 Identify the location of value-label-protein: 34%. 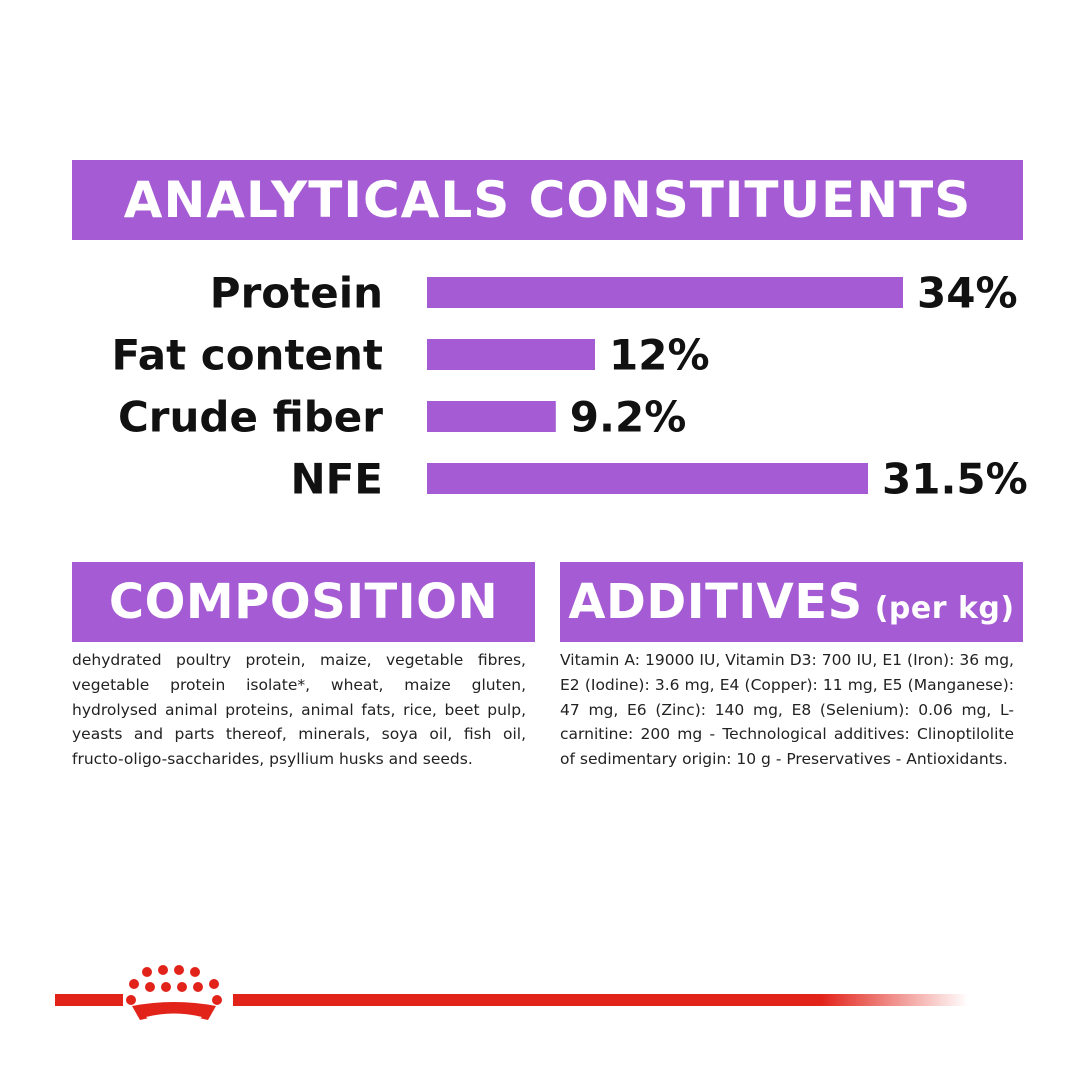
(967, 293).